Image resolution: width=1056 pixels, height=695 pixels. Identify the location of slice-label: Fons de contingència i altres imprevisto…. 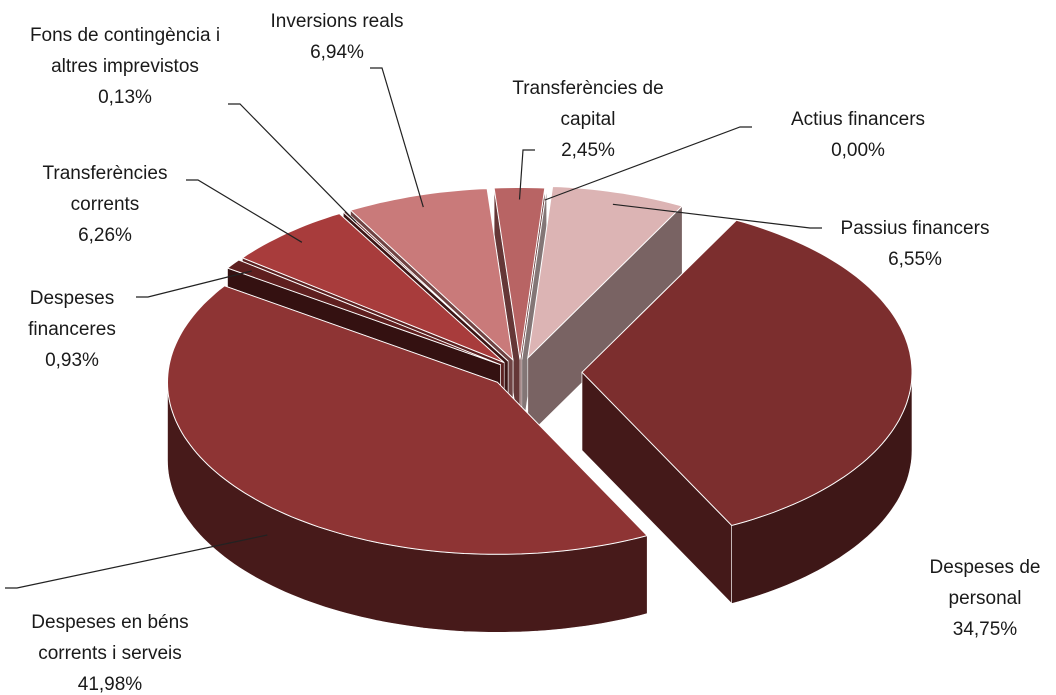
(125, 66).